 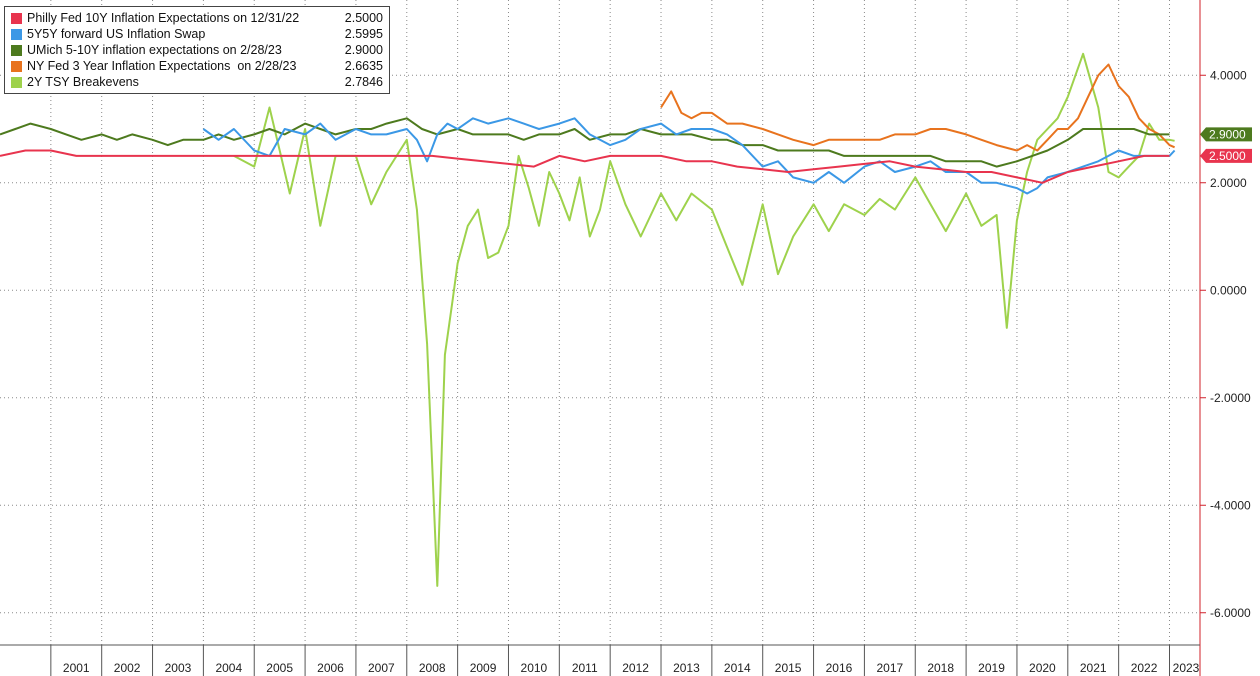 I want to click on x-tick-label: 2009, so click(x=483, y=668).